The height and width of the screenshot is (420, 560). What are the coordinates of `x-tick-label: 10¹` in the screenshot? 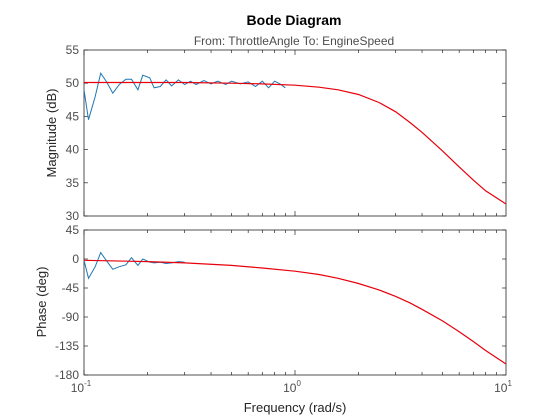 It's located at (503, 387).